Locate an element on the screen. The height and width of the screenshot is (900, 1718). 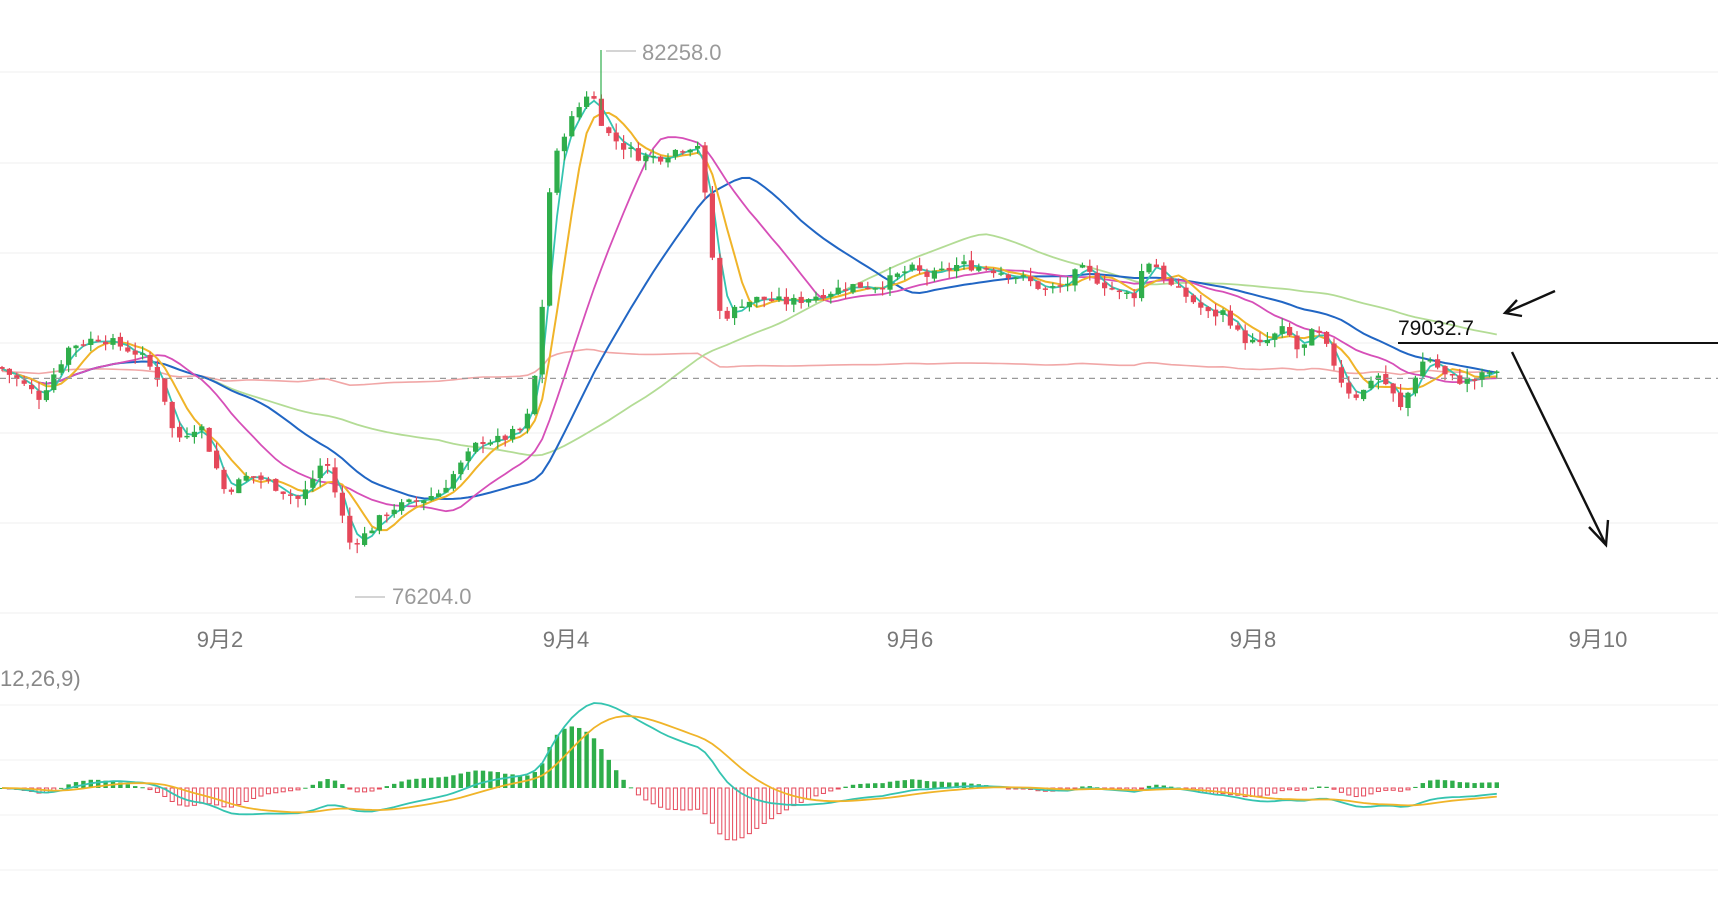
high-price-label: 82258.0 is located at coordinates (682, 52).